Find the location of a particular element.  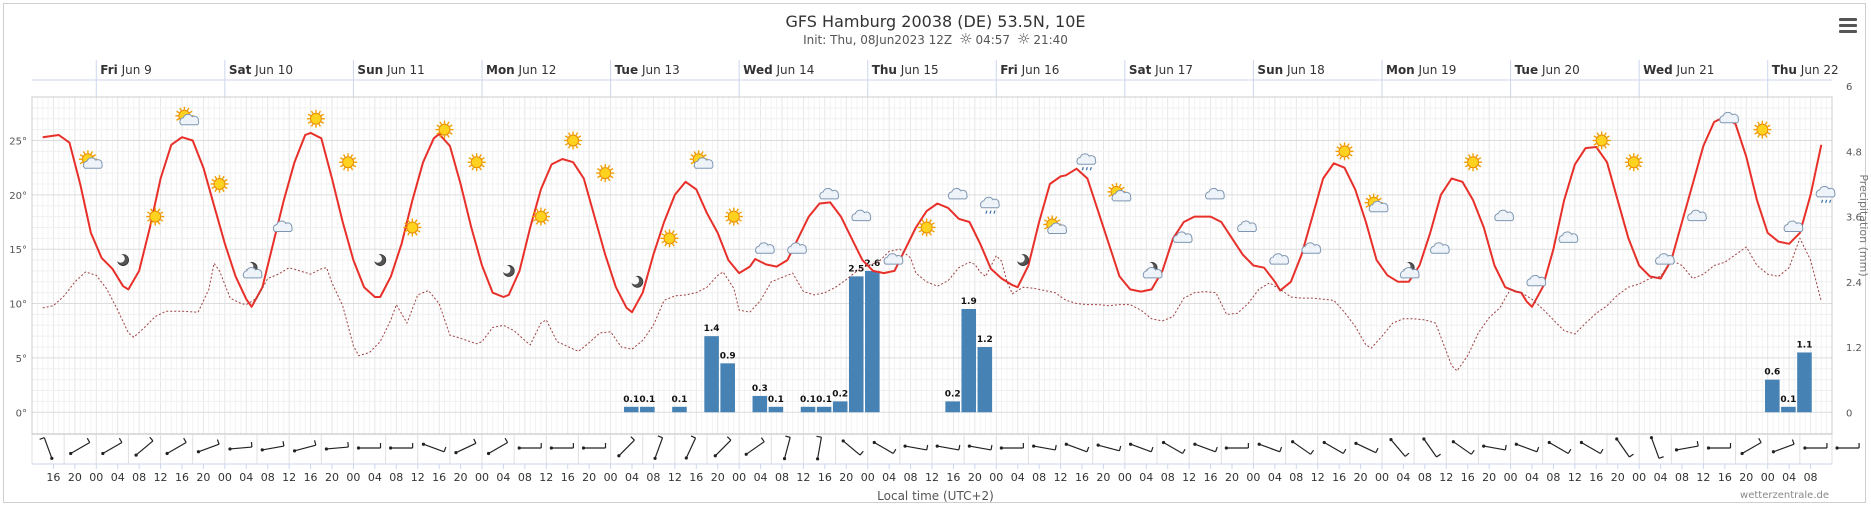

day-label: Wed Jun 14 is located at coordinates (778, 70).